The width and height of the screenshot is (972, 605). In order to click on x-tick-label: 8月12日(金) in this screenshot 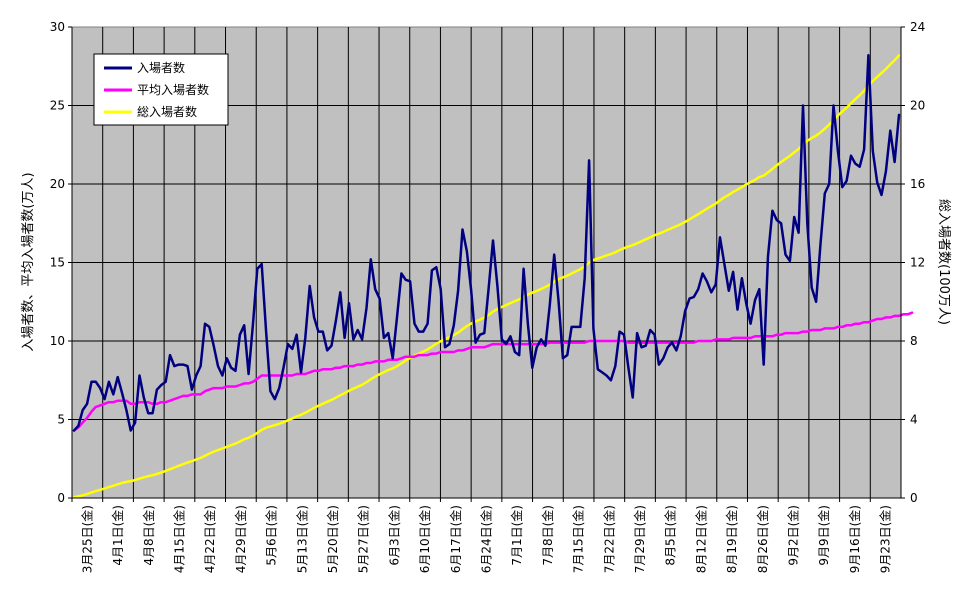, I will do `click(700, 539)`.